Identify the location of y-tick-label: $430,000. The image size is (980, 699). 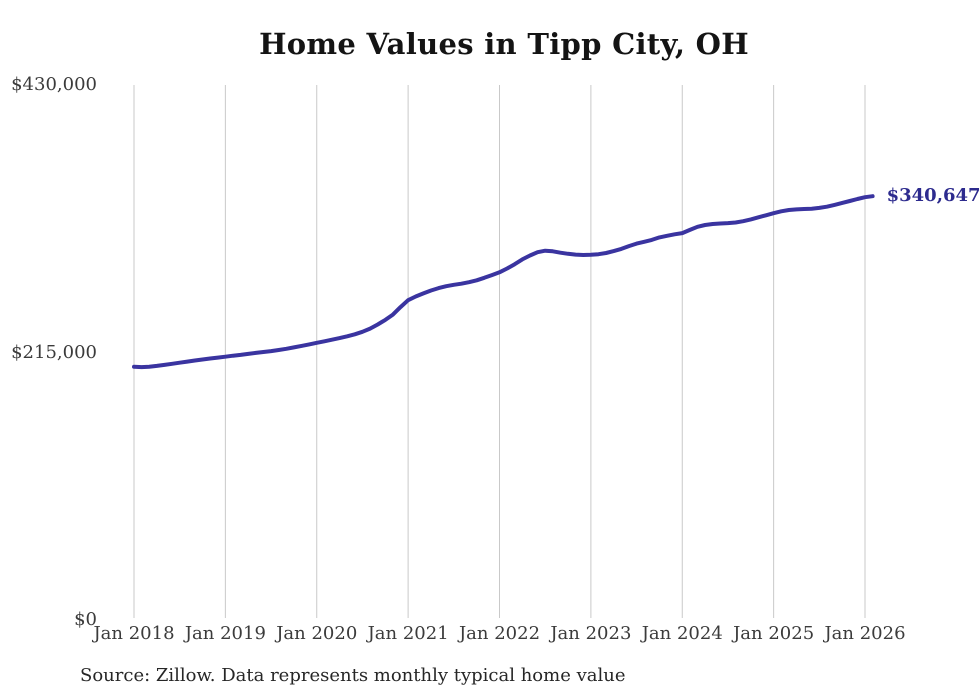
(54, 84).